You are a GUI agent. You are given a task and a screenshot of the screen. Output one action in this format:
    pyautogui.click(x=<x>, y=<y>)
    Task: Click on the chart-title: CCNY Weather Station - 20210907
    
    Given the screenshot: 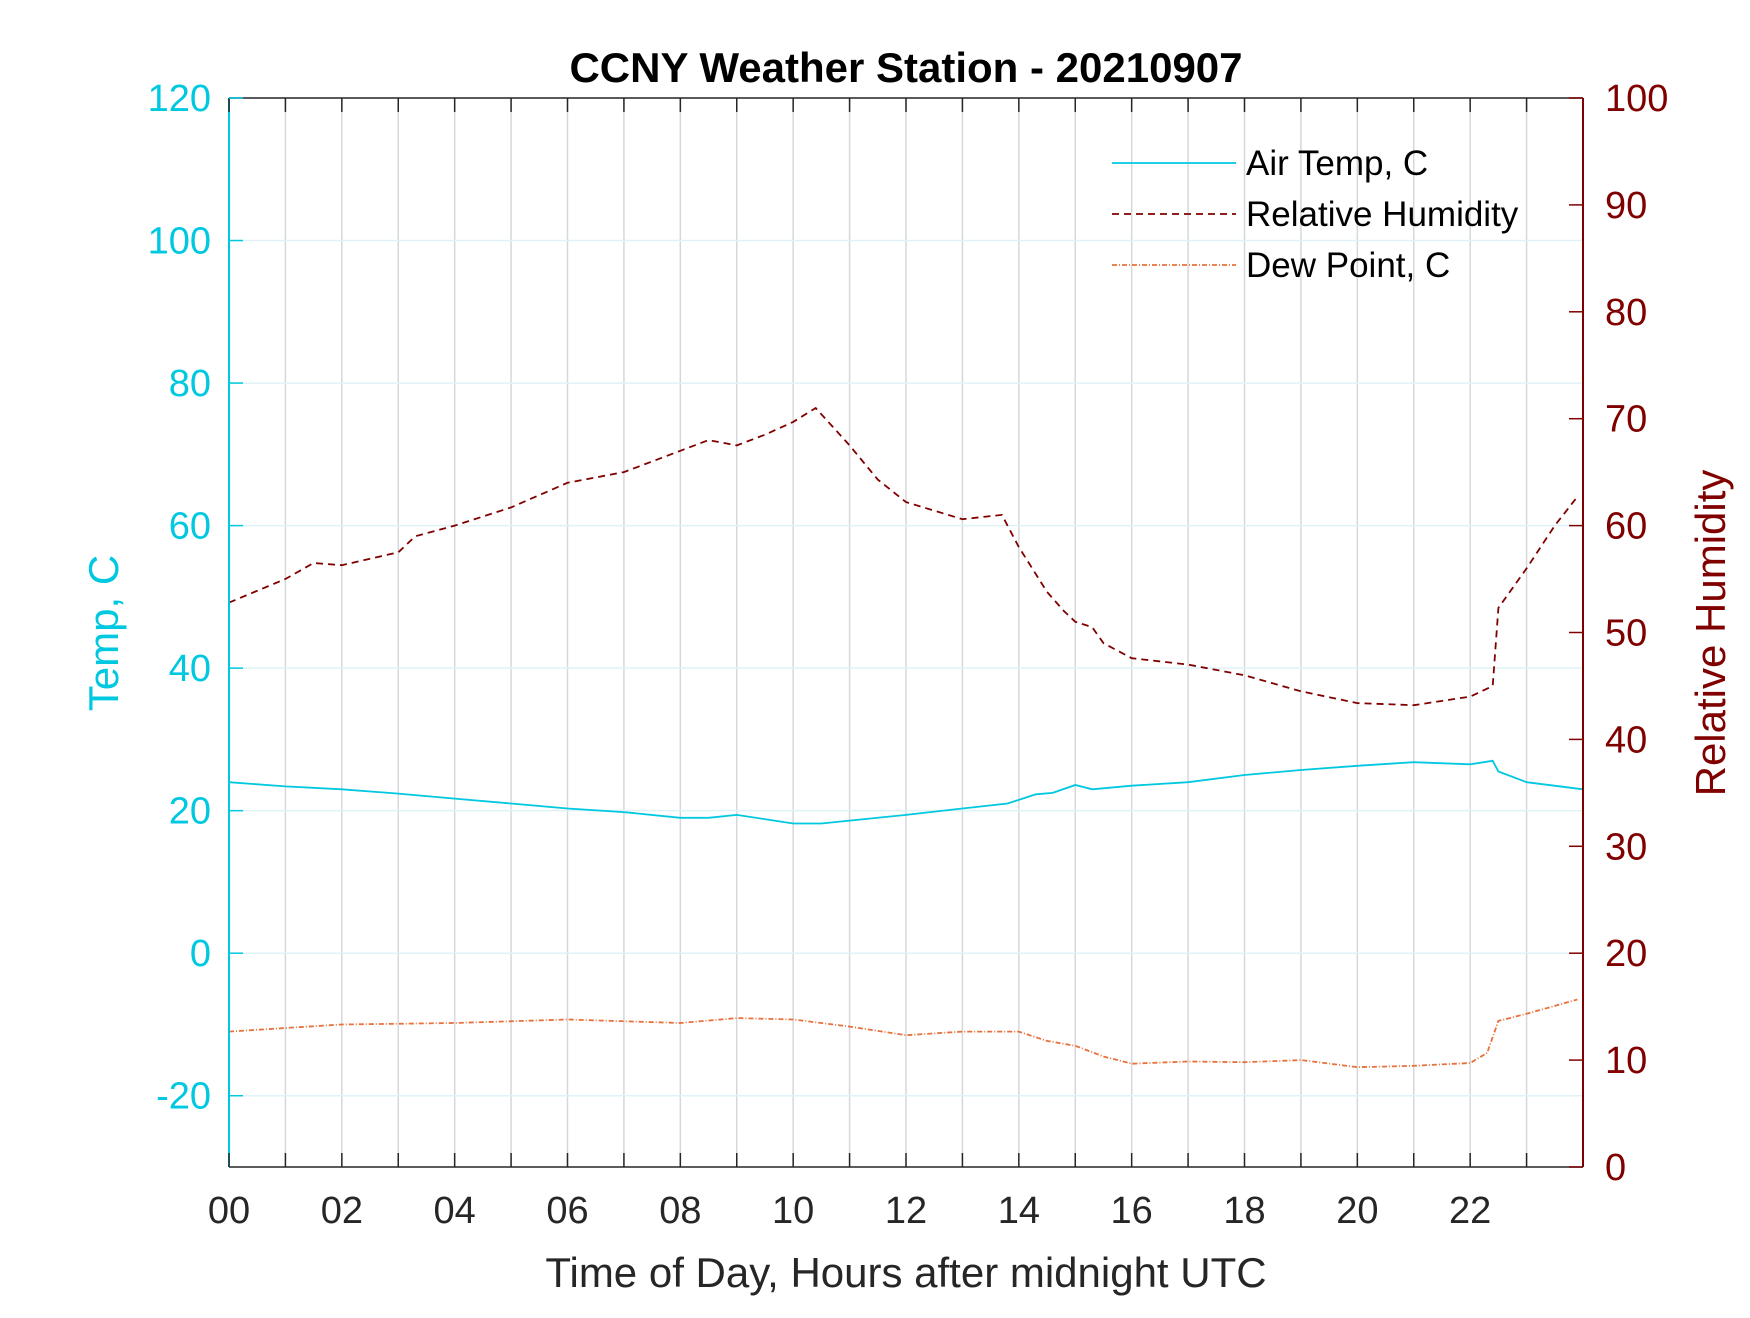 What is the action you would take?
    pyautogui.click(x=905, y=67)
    